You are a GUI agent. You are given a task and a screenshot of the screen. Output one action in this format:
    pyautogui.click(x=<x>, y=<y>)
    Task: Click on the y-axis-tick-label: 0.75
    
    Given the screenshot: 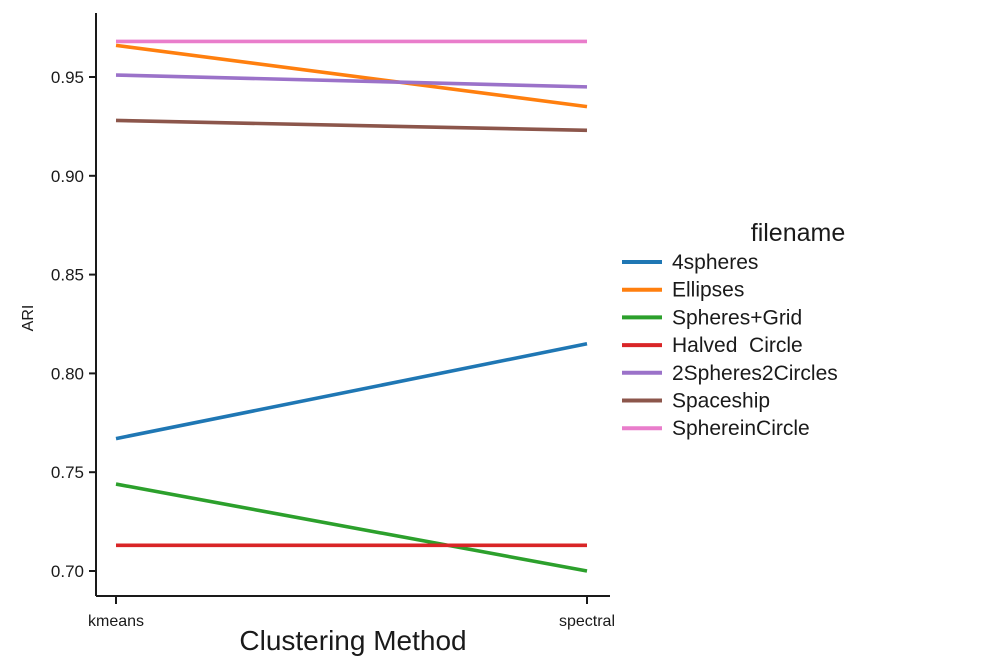 What is the action you would take?
    pyautogui.click(x=67, y=472)
    